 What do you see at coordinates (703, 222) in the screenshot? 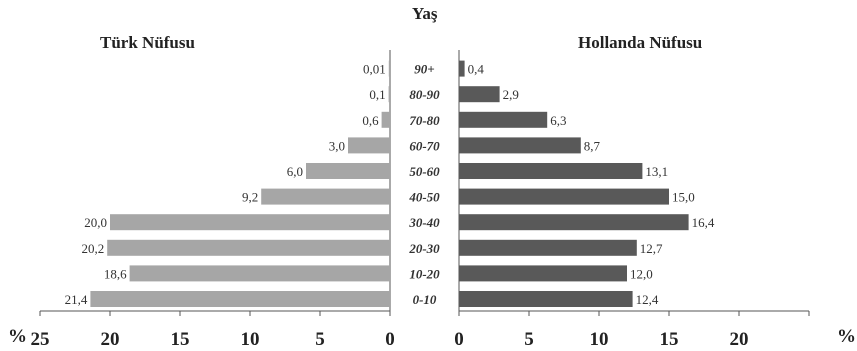
I see `hollanda-data-label: 16,4` at bounding box center [703, 222].